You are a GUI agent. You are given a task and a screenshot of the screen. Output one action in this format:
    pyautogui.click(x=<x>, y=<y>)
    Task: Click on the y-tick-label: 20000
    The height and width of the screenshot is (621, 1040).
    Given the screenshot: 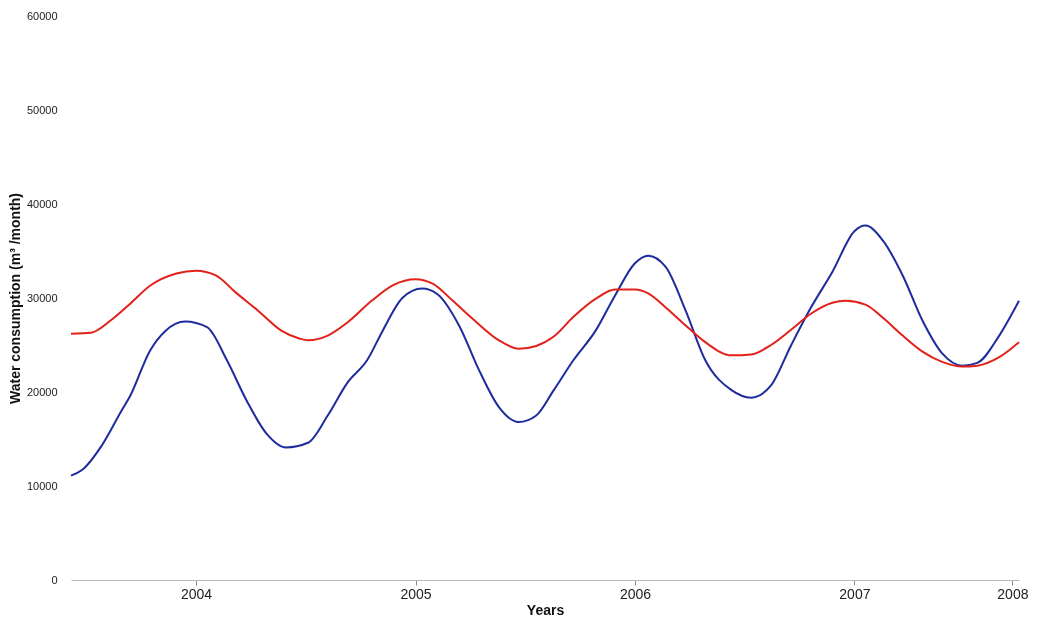 What is the action you would take?
    pyautogui.click(x=42, y=391)
    